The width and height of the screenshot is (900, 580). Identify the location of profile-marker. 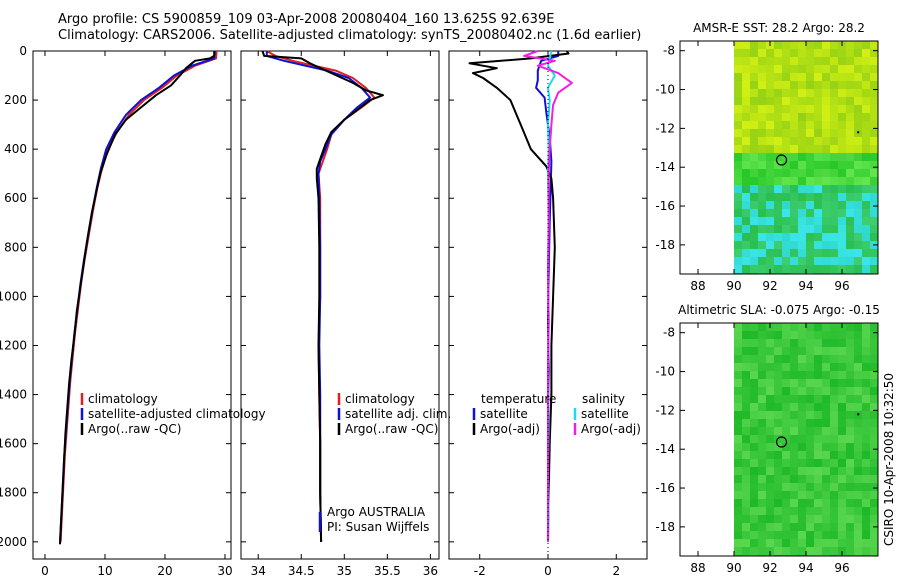
(781, 160).